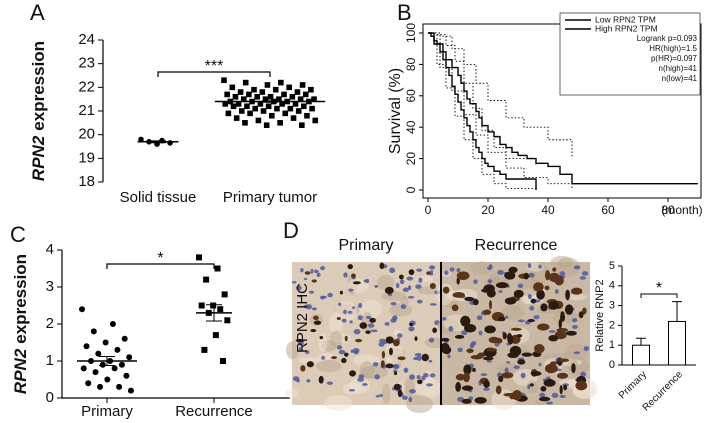 The image size is (709, 423). What do you see at coordinates (302, 318) in the screenshot?
I see `stain-label: RPN2 IHC` at bounding box center [302, 318].